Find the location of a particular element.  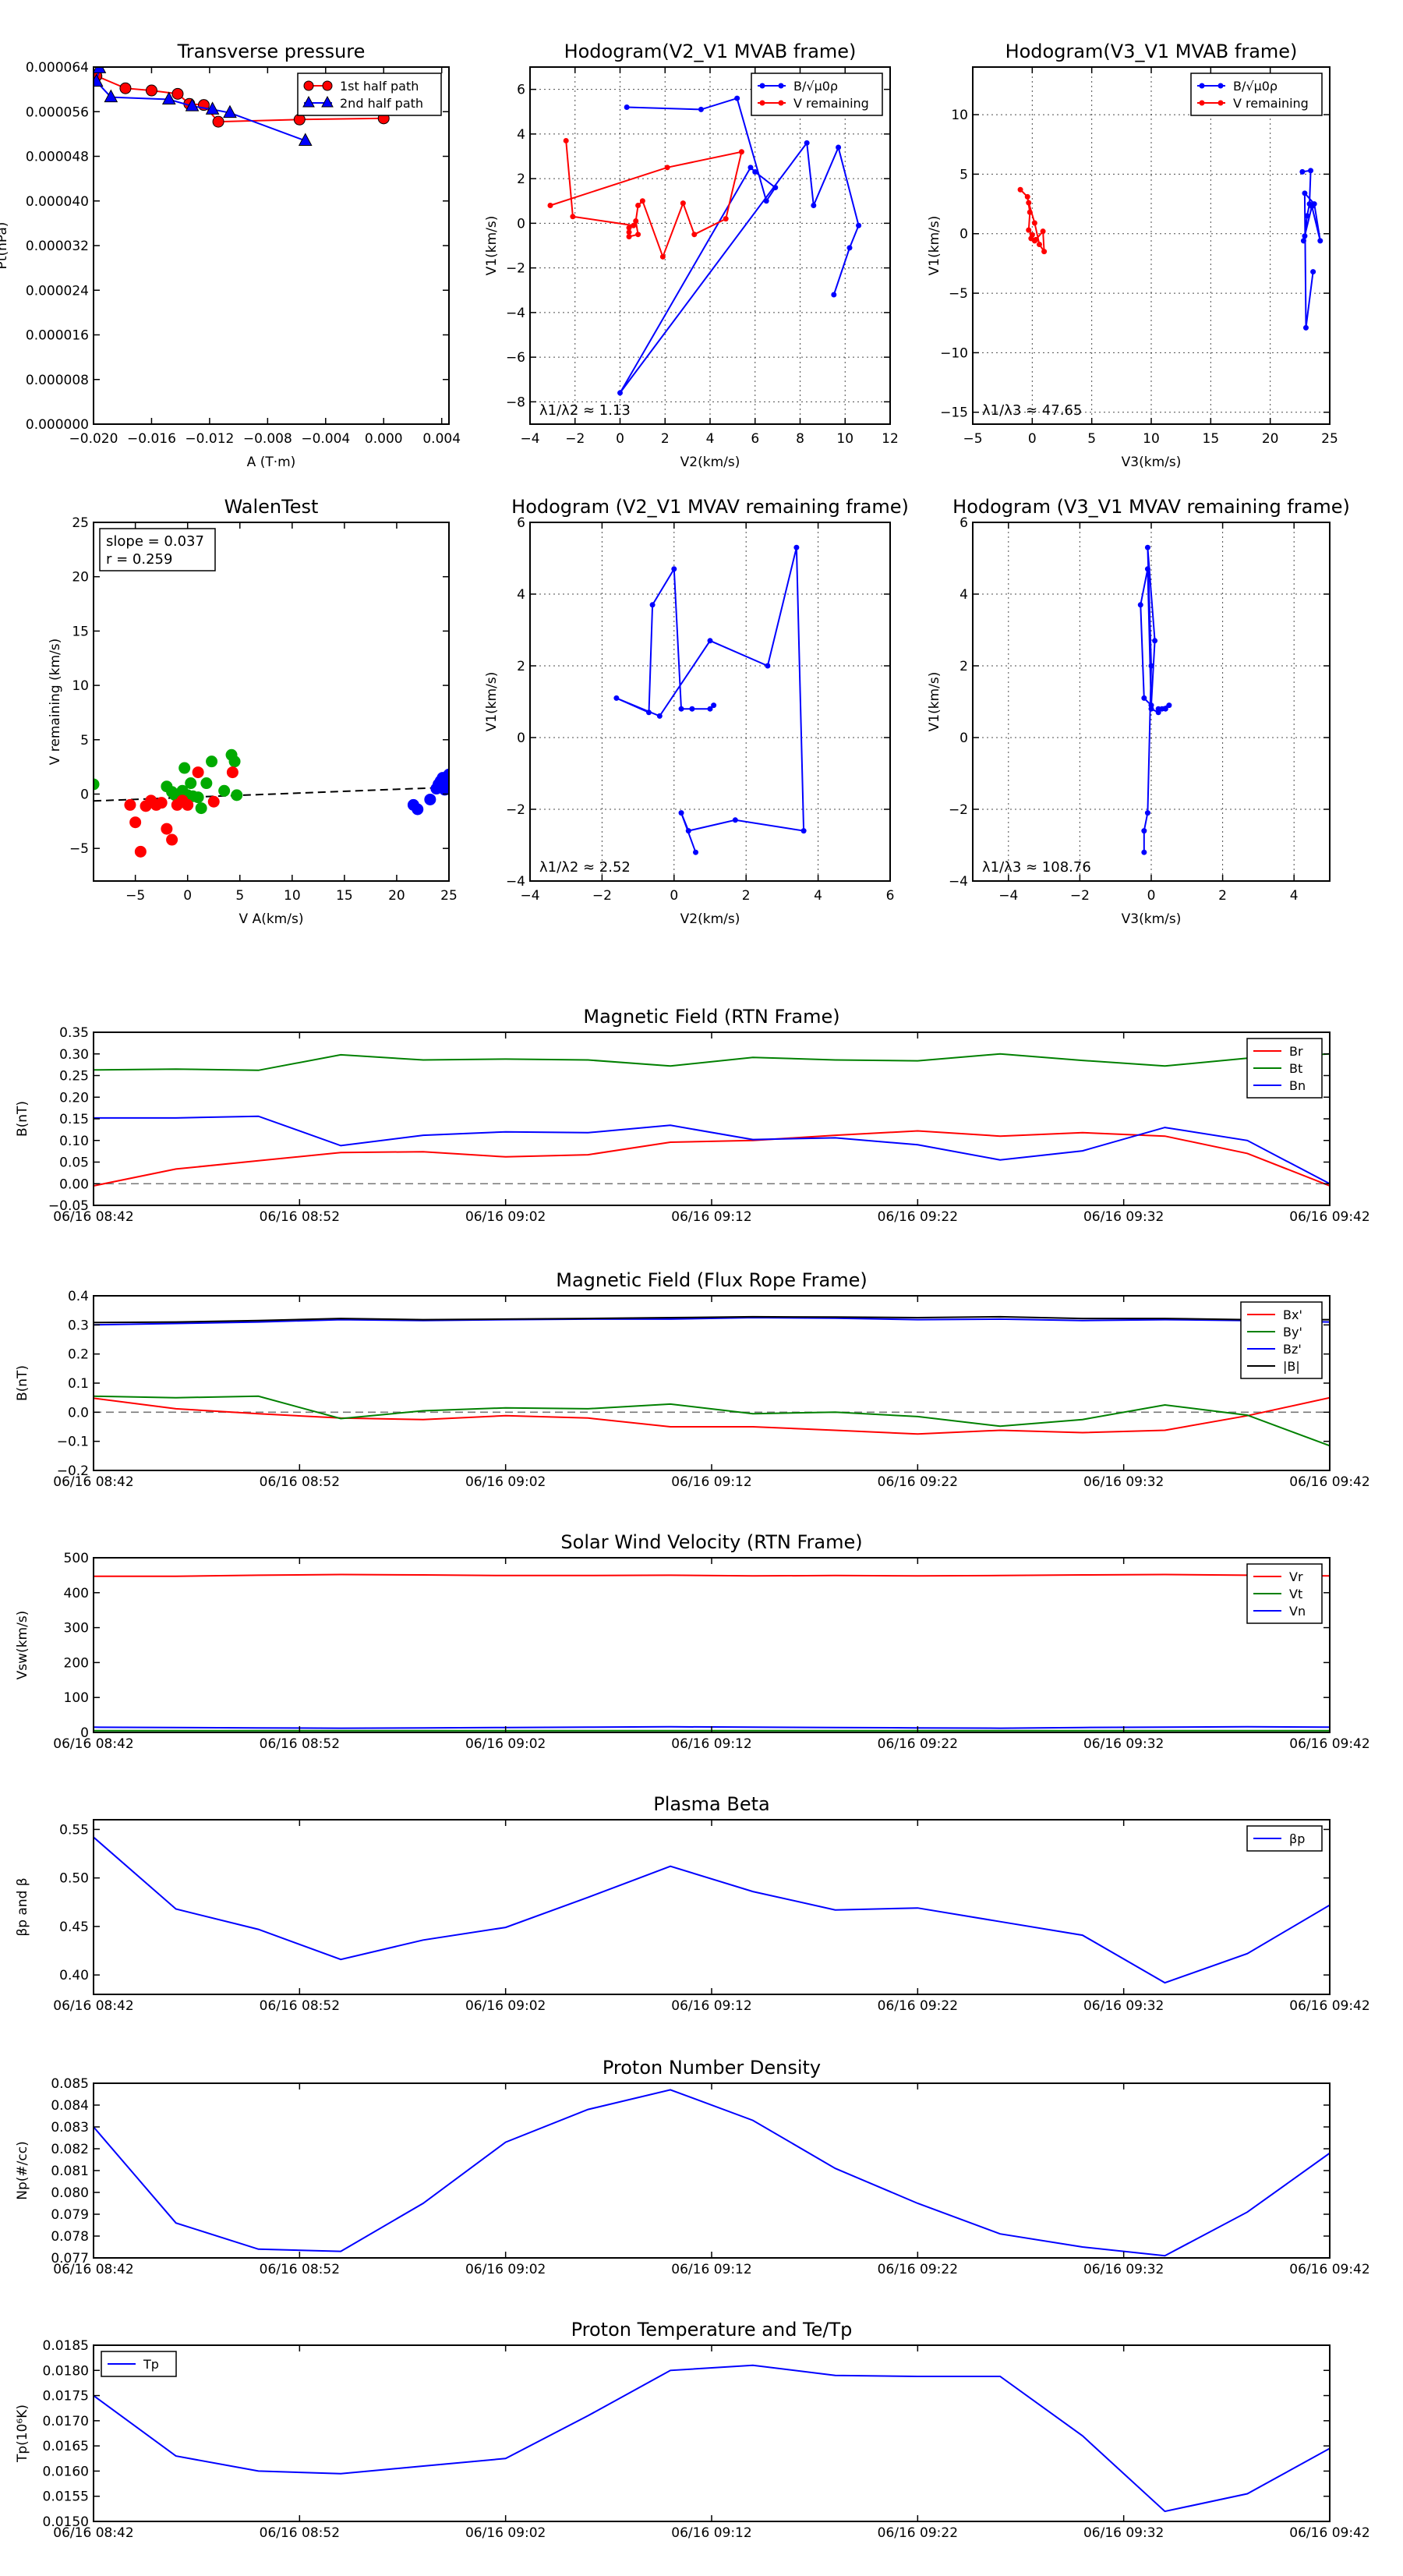

legend: B/√μ0ρ V remaining is located at coordinates (817, 94).